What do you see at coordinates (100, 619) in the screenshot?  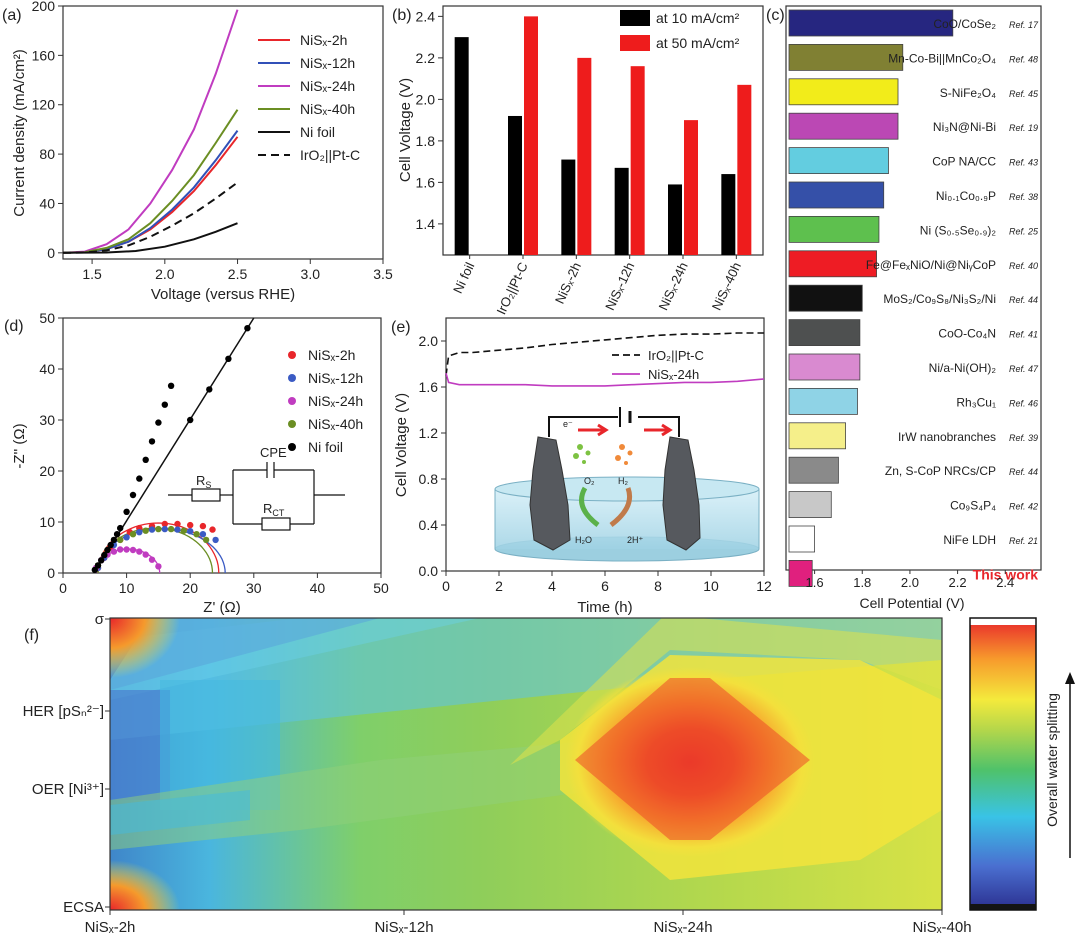 I see `heatmap-y-label-0: σ` at bounding box center [100, 619].